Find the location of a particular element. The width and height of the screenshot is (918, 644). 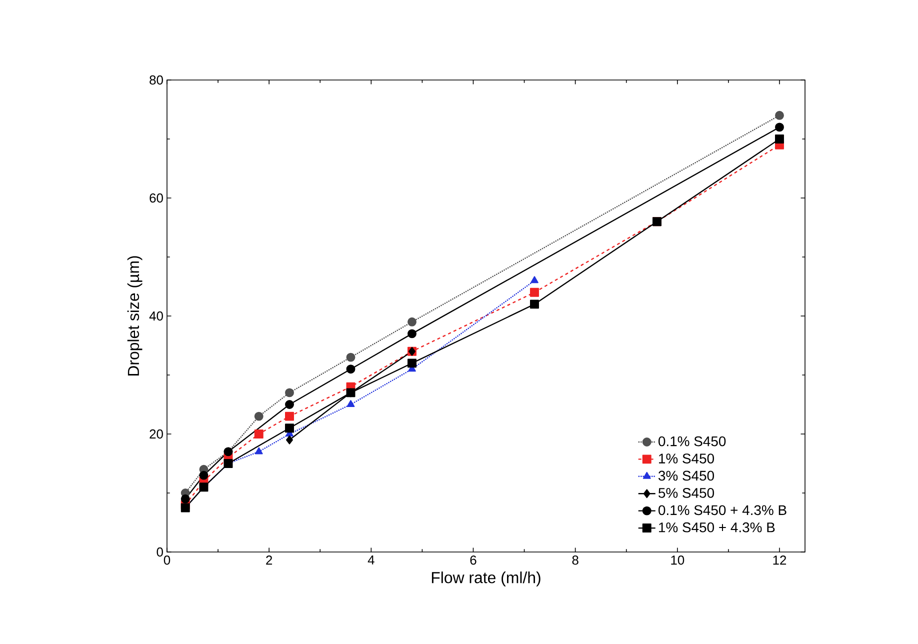

legend-label: 0.1% S450 is located at coordinates (692, 441).